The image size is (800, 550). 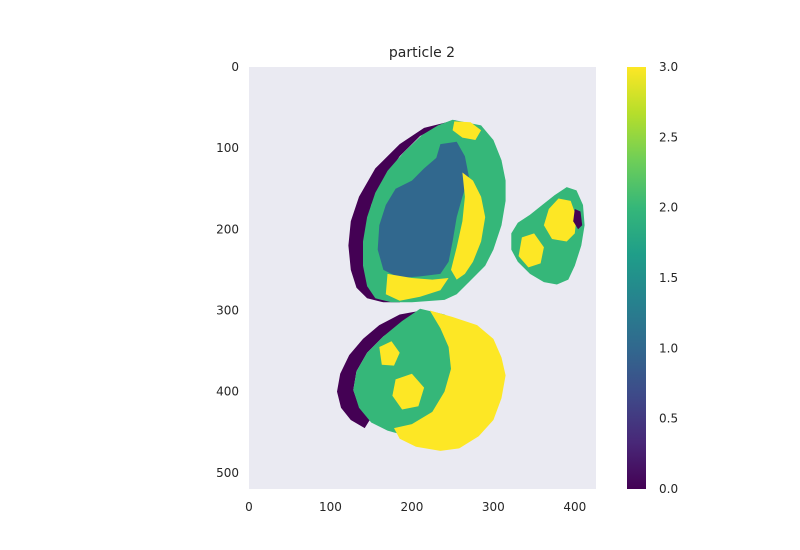 What do you see at coordinates (636, 278) in the screenshot?
I see `colorbar` at bounding box center [636, 278].